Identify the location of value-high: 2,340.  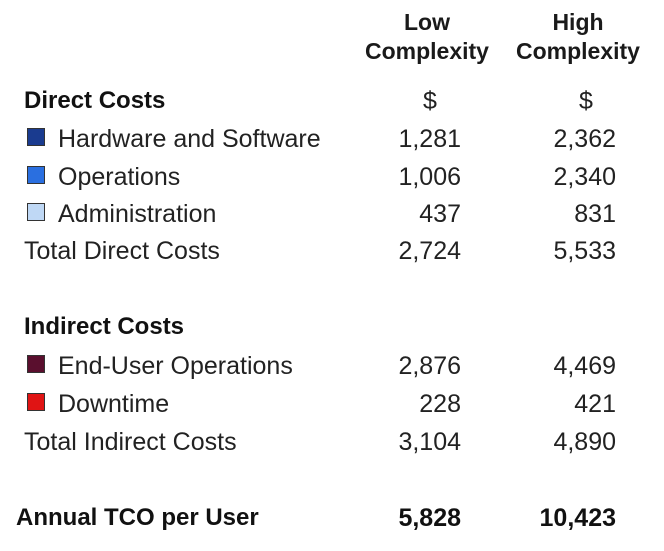
(584, 177).